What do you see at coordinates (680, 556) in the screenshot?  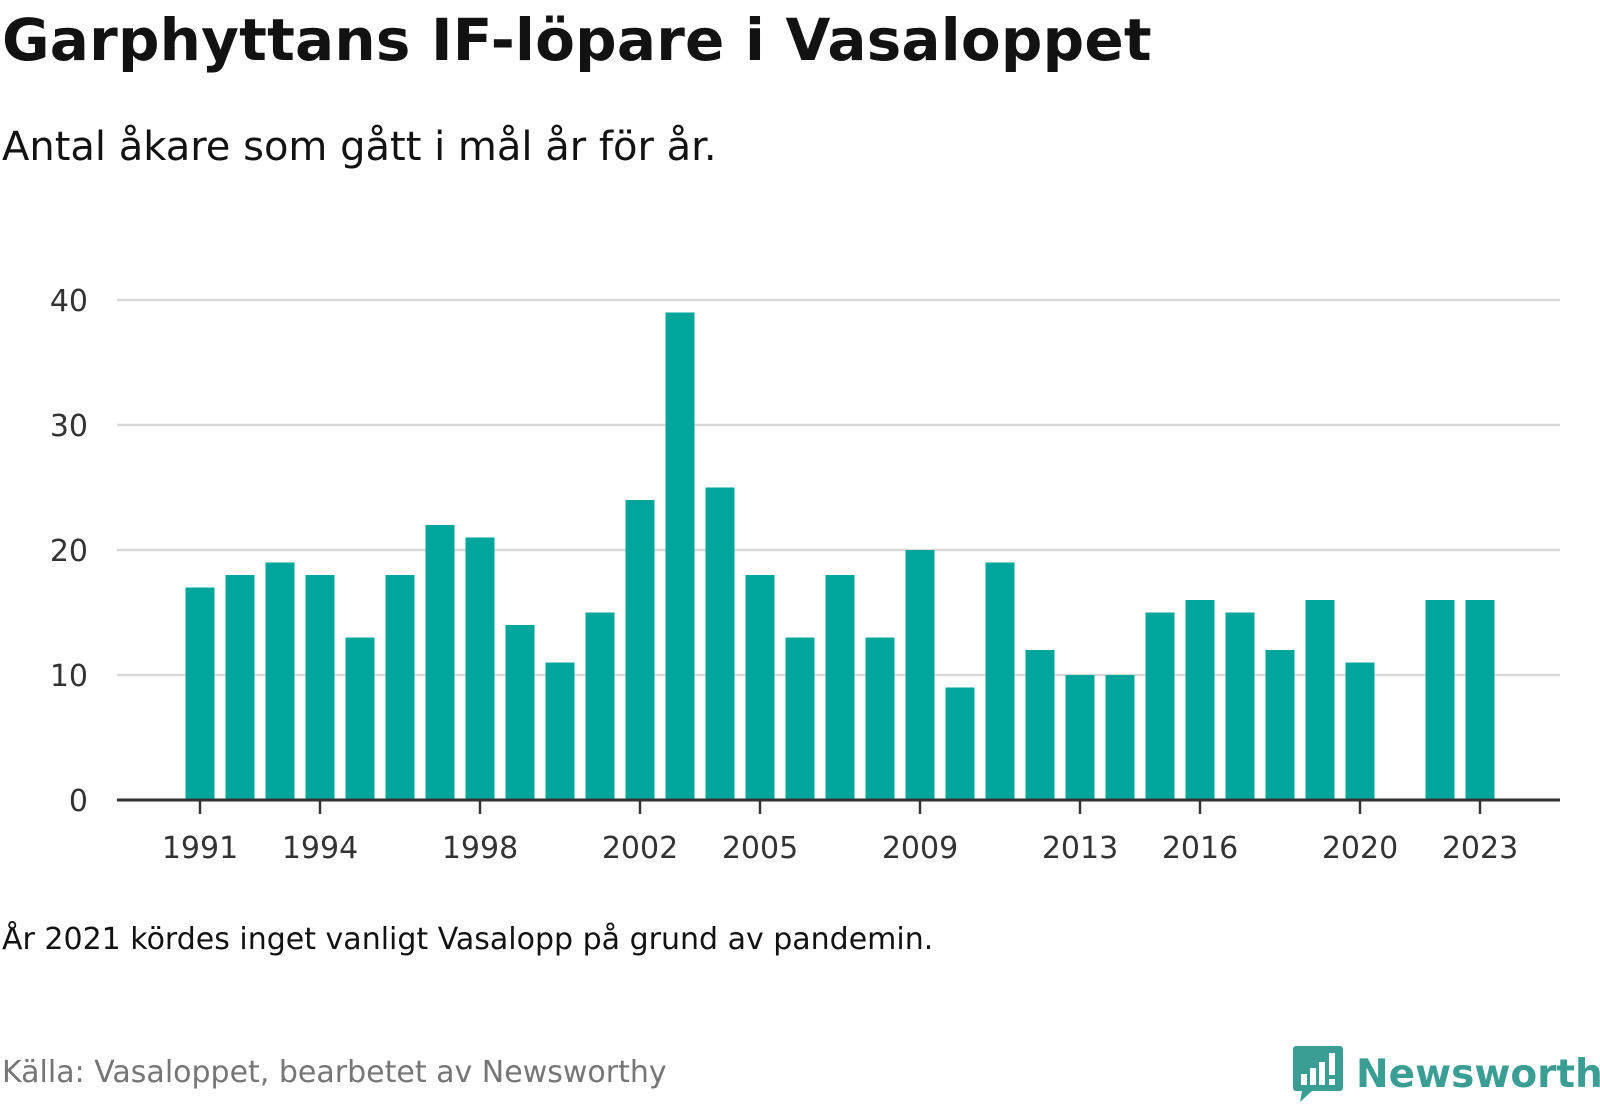 I see `bar-2003` at bounding box center [680, 556].